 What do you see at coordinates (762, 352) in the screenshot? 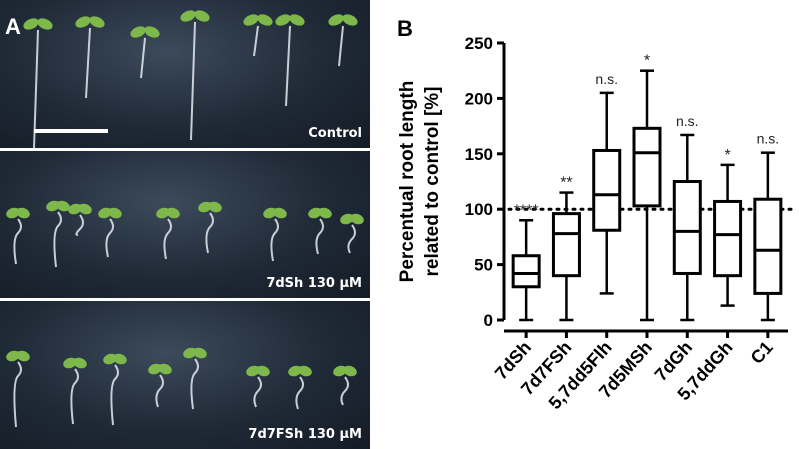
I see `category-label: C1` at bounding box center [762, 352].